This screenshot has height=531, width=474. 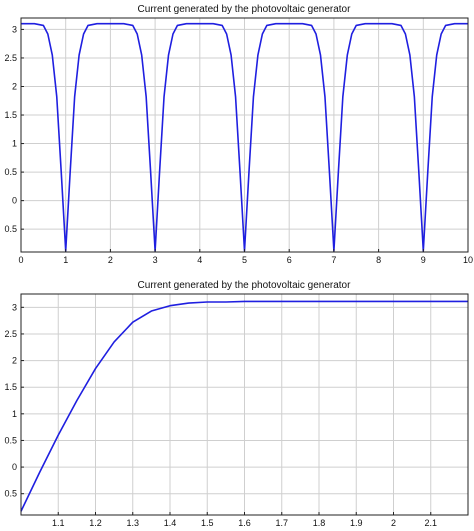 What do you see at coordinates (20, 260) in the screenshot?
I see `x-tick-label: 0` at bounding box center [20, 260].